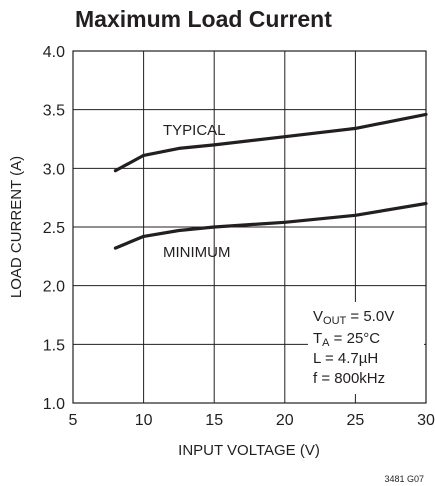 The width and height of the screenshot is (435, 486). What do you see at coordinates (345, 358) in the screenshot?
I see `condition-inductance: L = 4.7µH` at bounding box center [345, 358].